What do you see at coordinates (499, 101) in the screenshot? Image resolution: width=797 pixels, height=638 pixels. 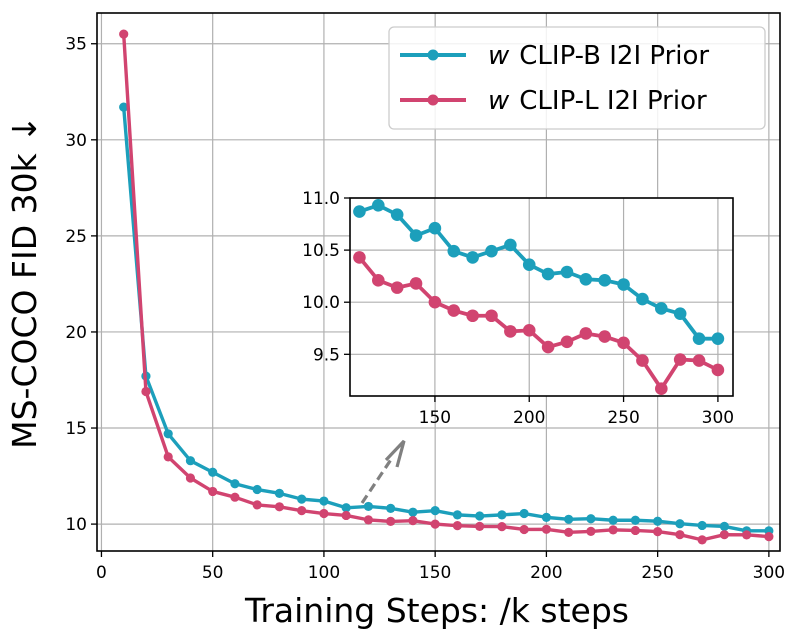 I see `legend-prefix-clip-l: w` at bounding box center [499, 101].